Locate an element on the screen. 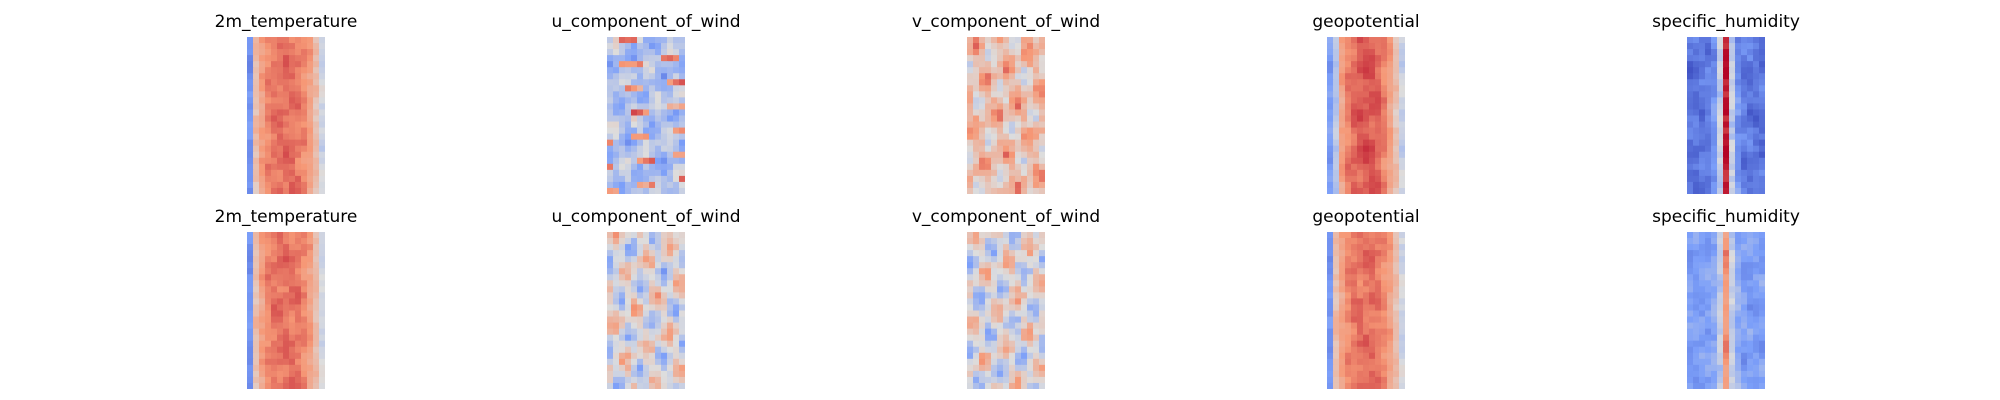 This screenshot has width=2000, height=400. heatmap-field is located at coordinates (646, 310).